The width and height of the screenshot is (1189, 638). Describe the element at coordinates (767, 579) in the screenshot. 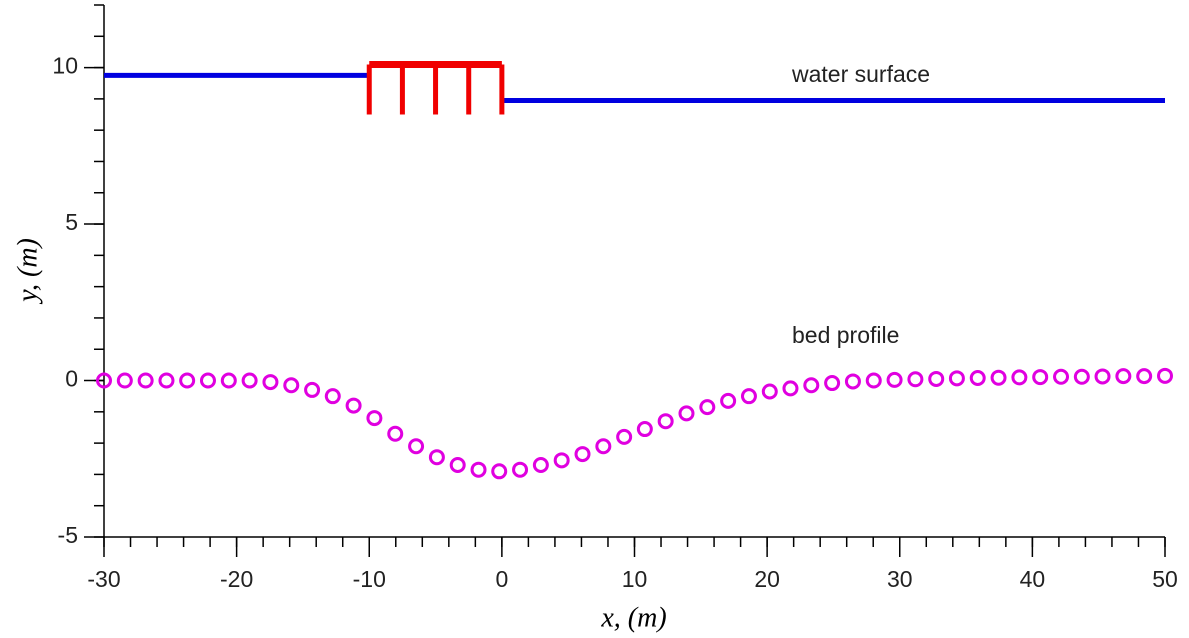

I see `x-tick-label: 20` at that location.